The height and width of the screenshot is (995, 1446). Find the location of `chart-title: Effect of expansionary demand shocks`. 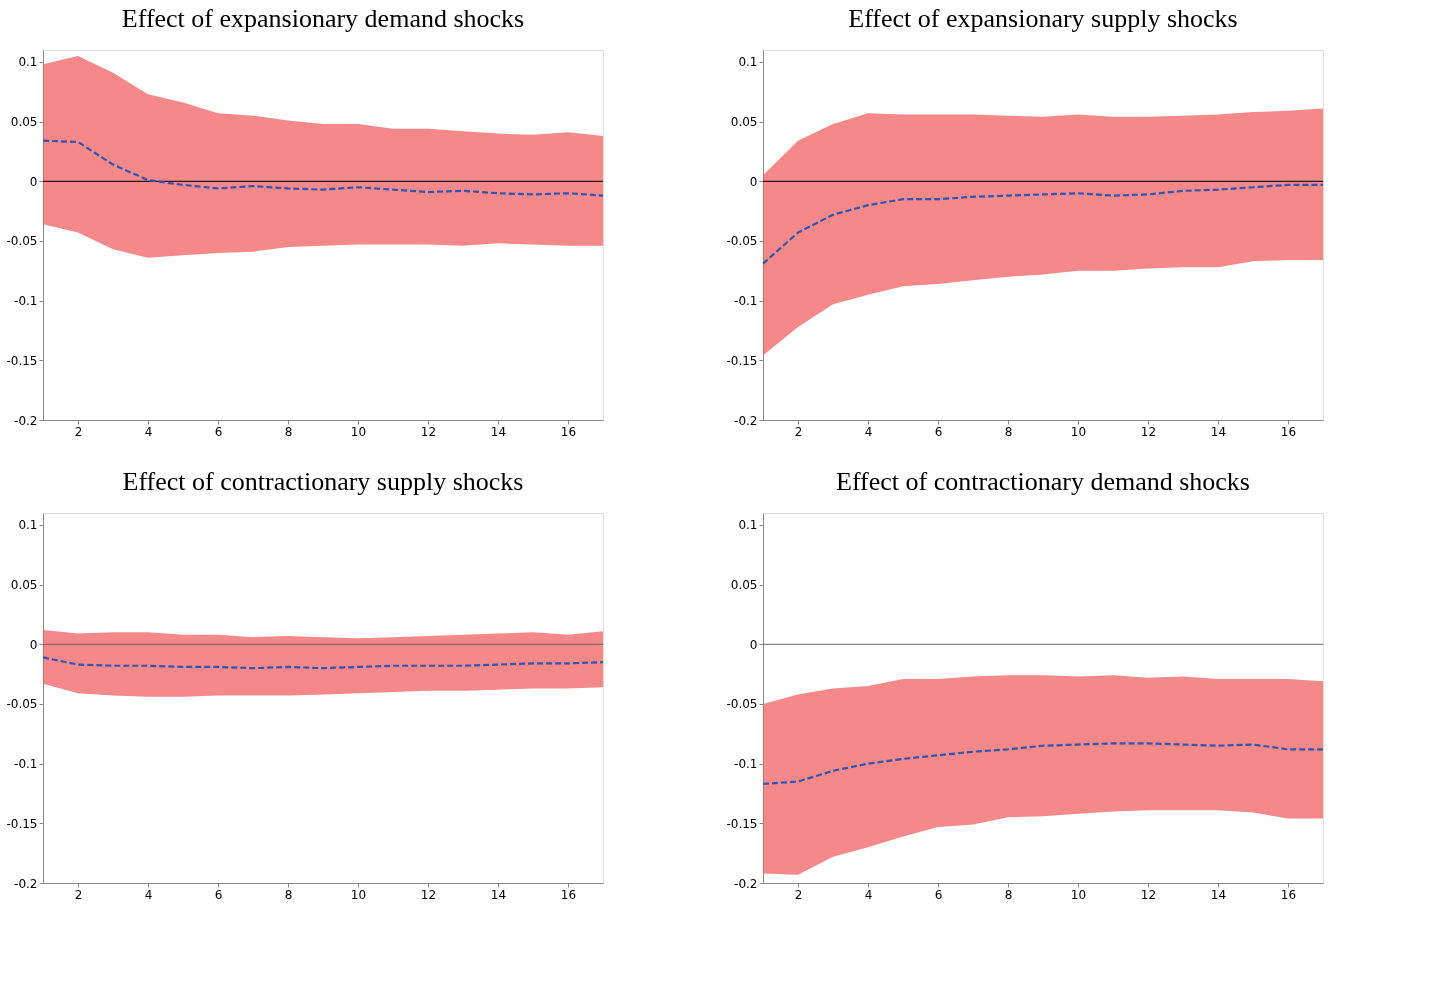

chart-title: Effect of expansionary demand shocks is located at coordinates (323, 18).